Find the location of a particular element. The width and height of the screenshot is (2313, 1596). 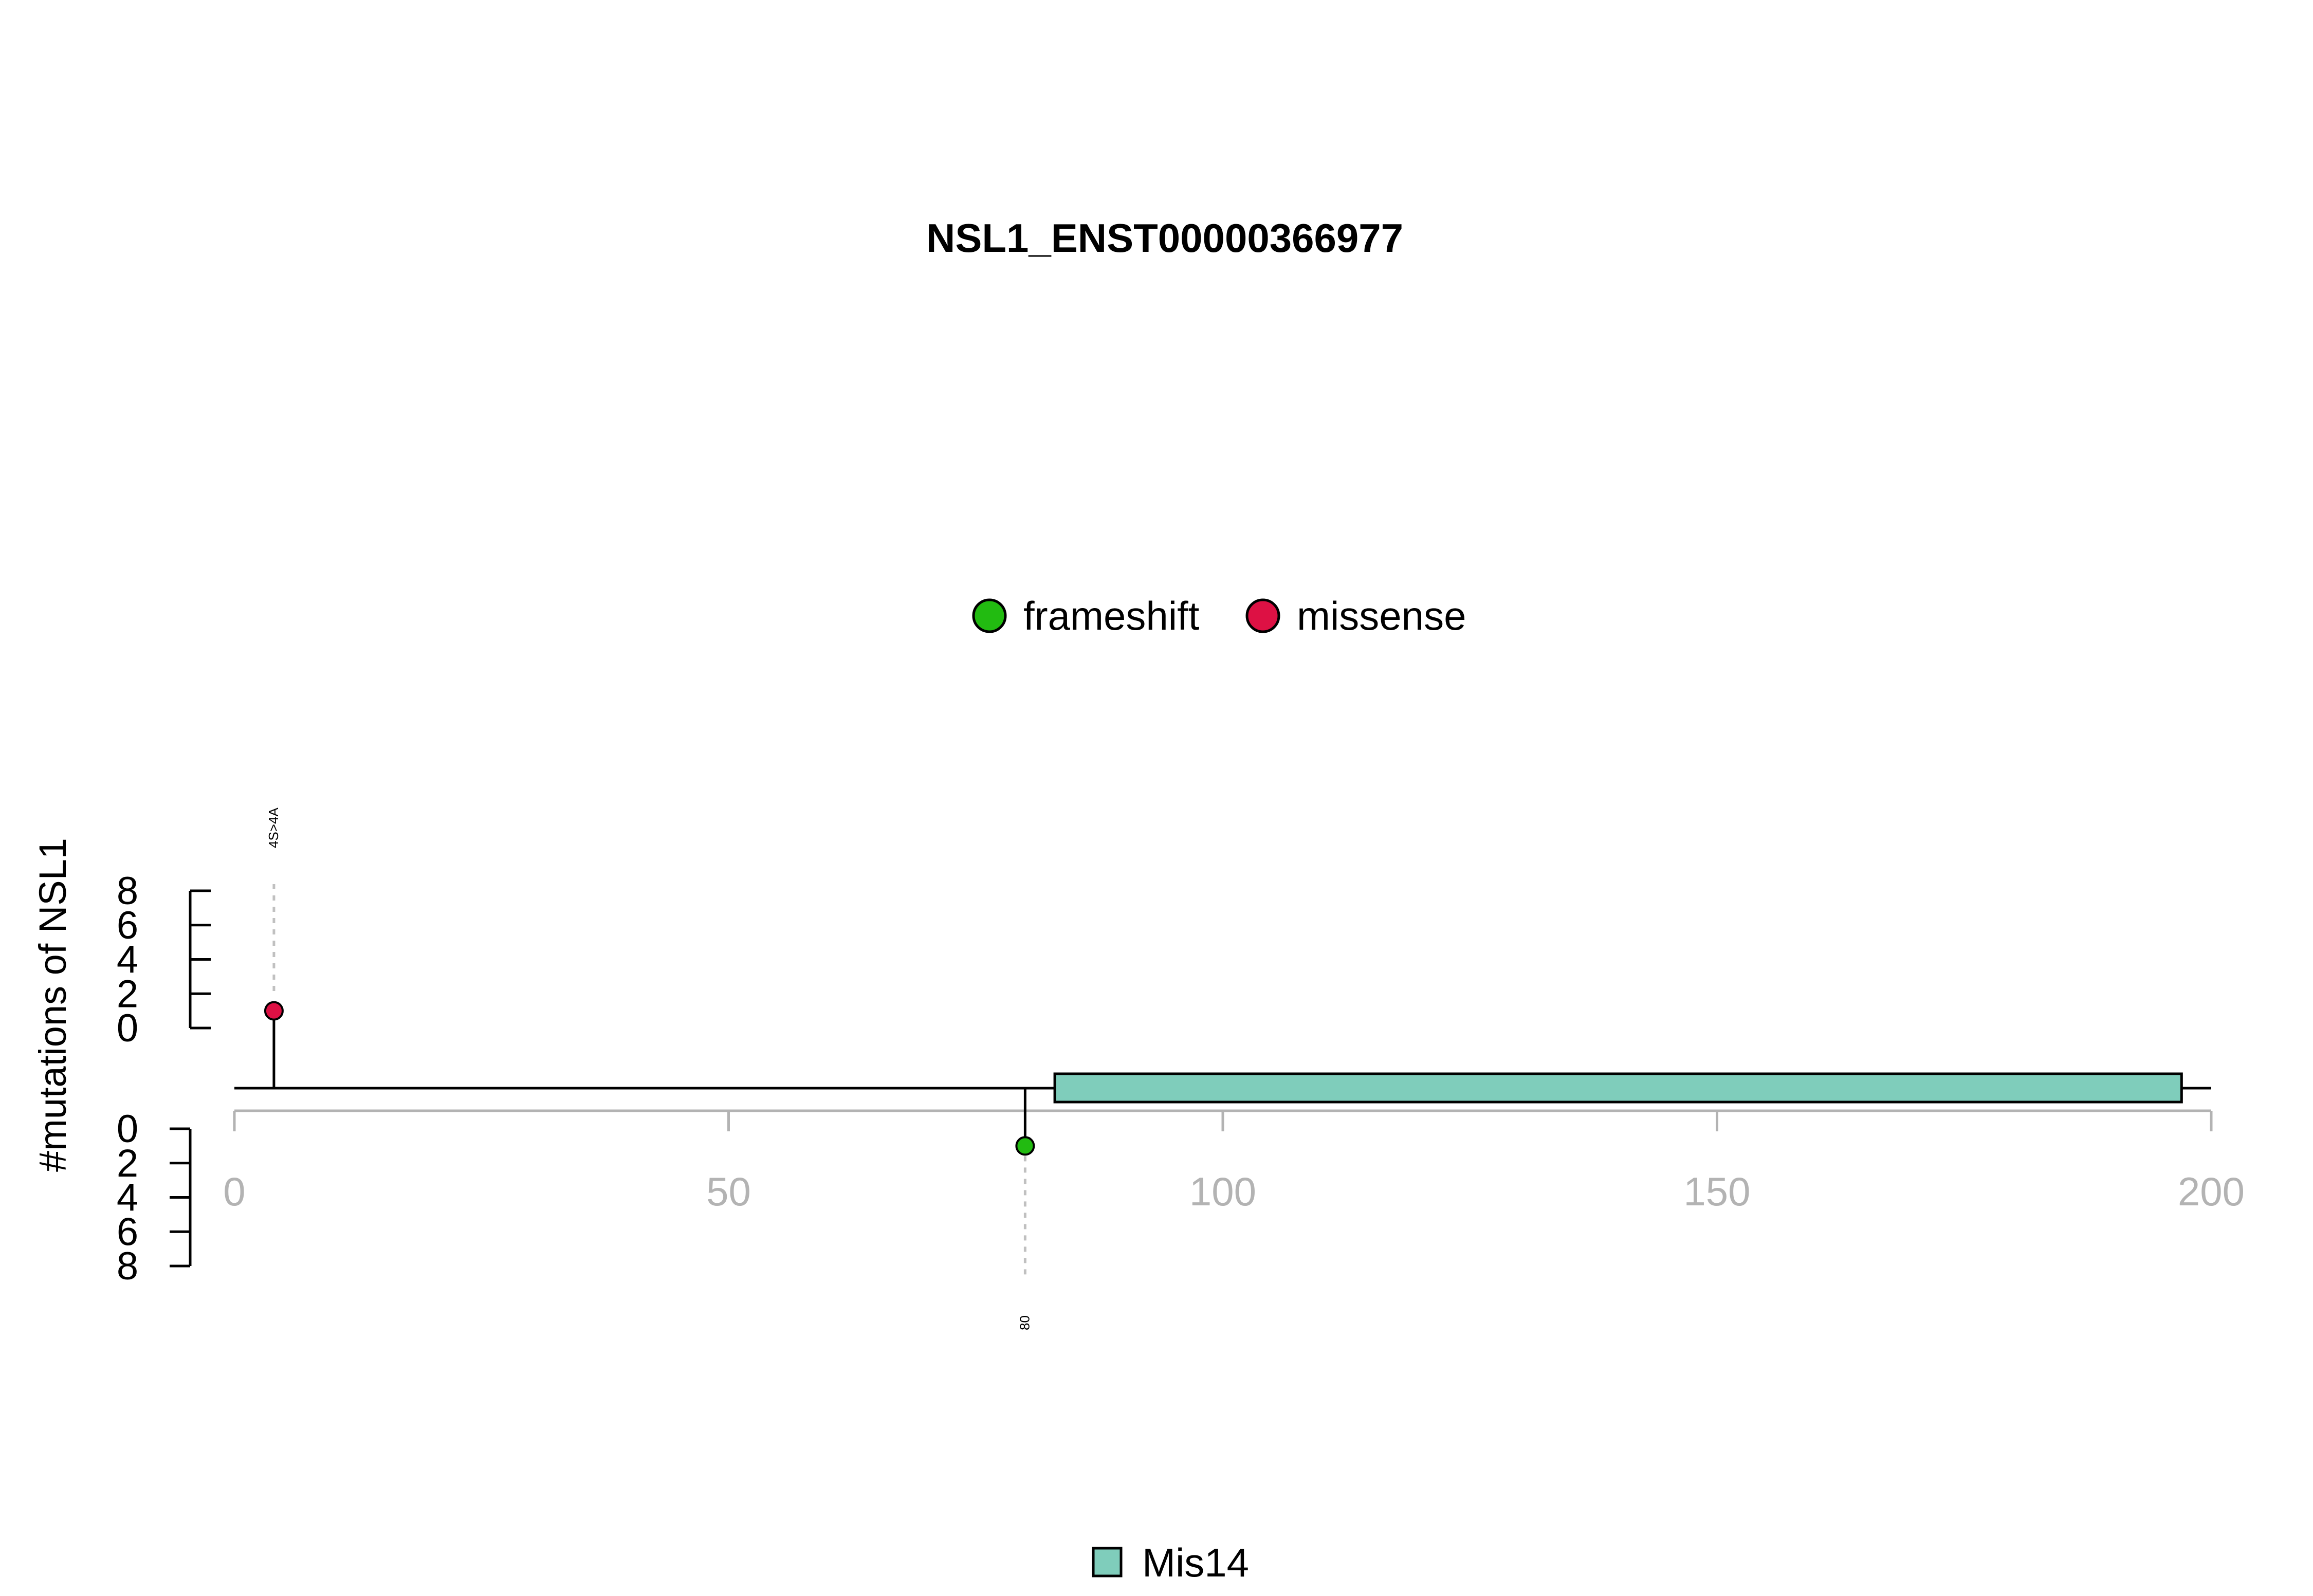

mutation-label: 80 is located at coordinates (1024, 1322).